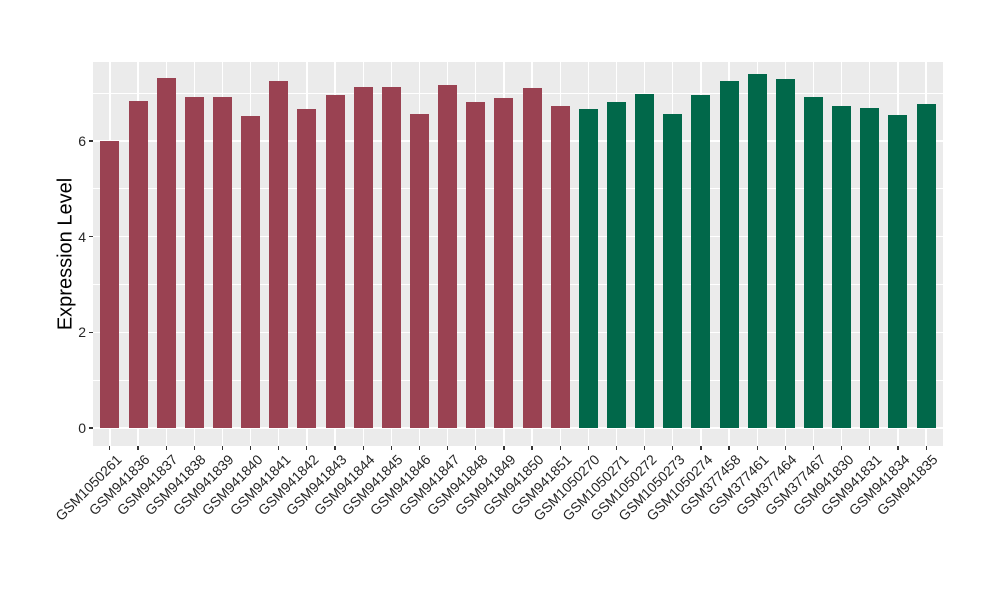 Image resolution: width=1000 pixels, height=604 pixels. What do you see at coordinates (82, 428) in the screenshot?
I see `y-tick-label: 0` at bounding box center [82, 428].